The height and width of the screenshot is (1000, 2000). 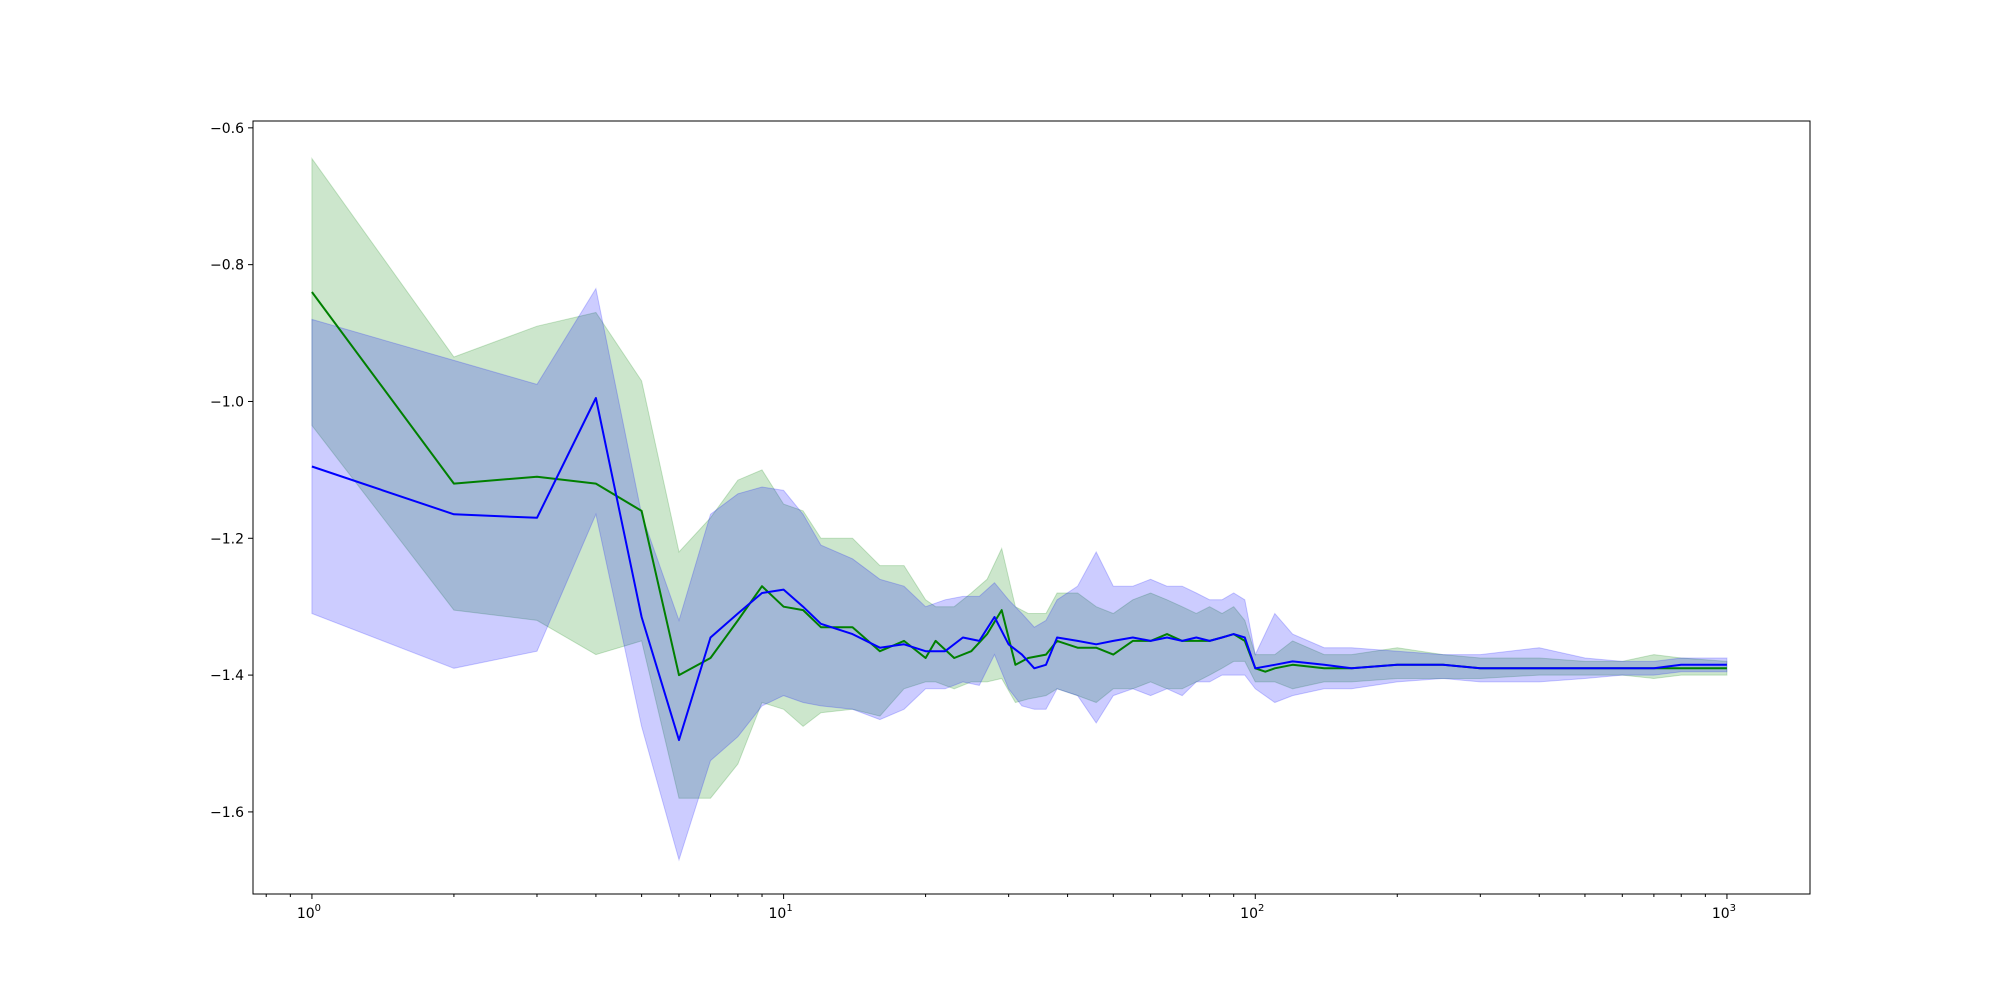 What do you see at coordinates (227, 266) in the screenshot?
I see `y-tick-label: −0.8` at bounding box center [227, 266].